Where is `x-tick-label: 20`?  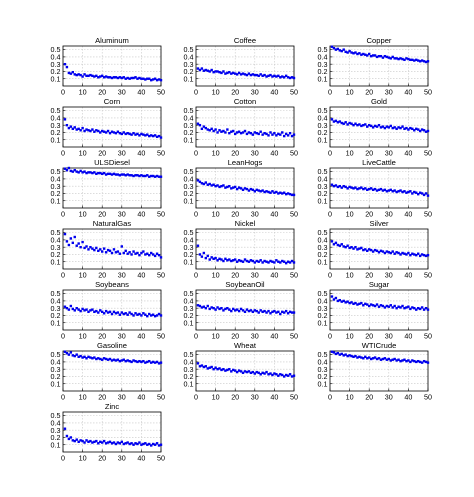 x-tick-label: 20 is located at coordinates (369, 336).